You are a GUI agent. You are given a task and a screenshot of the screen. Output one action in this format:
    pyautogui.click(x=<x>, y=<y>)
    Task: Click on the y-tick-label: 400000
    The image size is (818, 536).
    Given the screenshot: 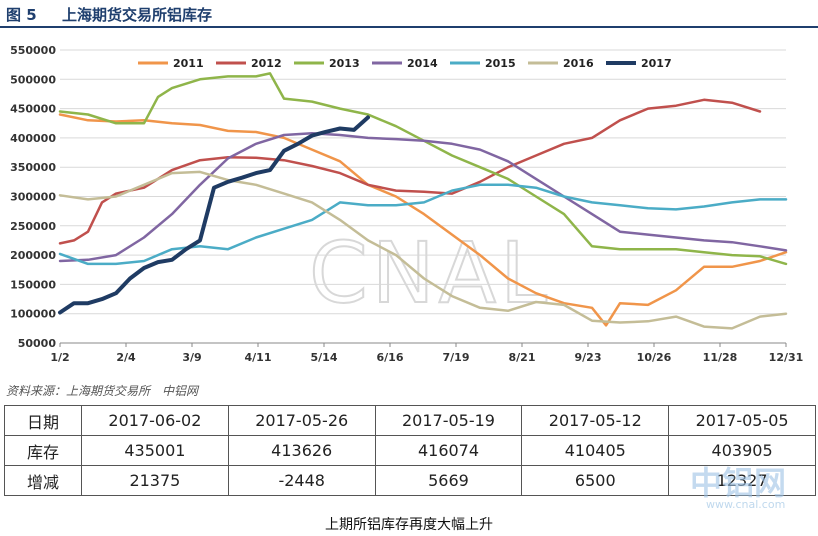 What is the action you would take?
    pyautogui.click(x=33, y=138)
    